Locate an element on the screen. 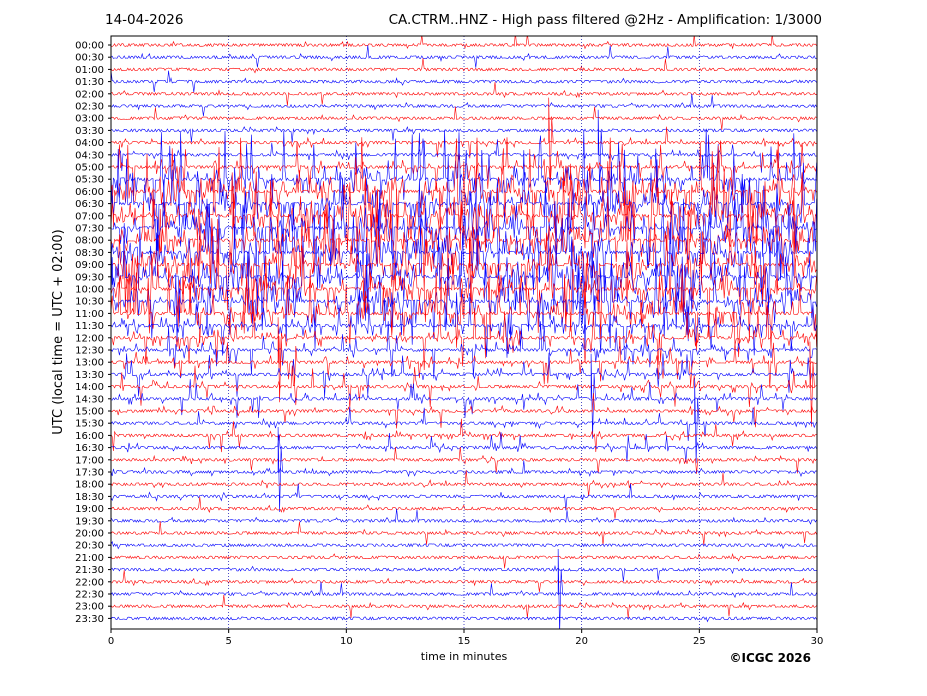 The width and height of the screenshot is (927, 696). y-tick-label: 10:00 is located at coordinates (89, 290).